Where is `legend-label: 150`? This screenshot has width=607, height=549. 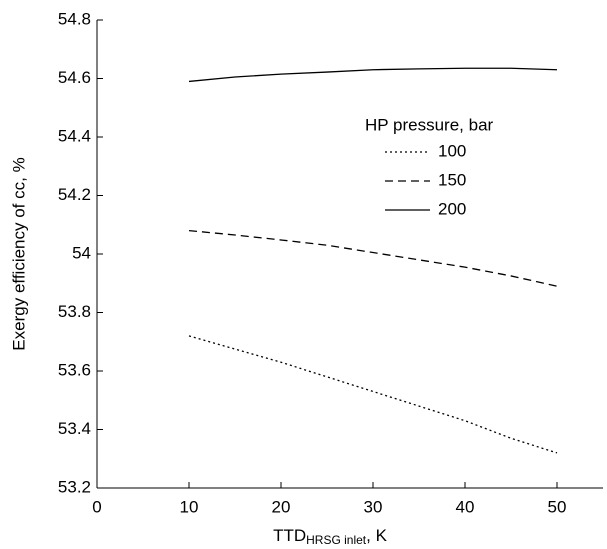
legend-label: 150 is located at coordinates (452, 179).